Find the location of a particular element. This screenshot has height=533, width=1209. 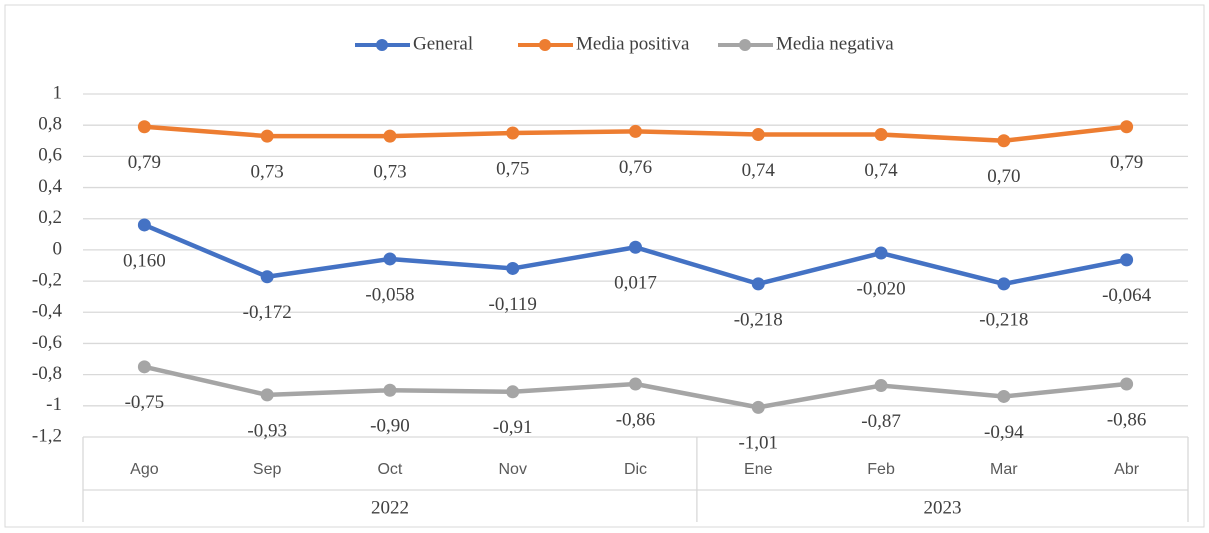

y-tick-label: 0,2 is located at coordinates (50, 217).